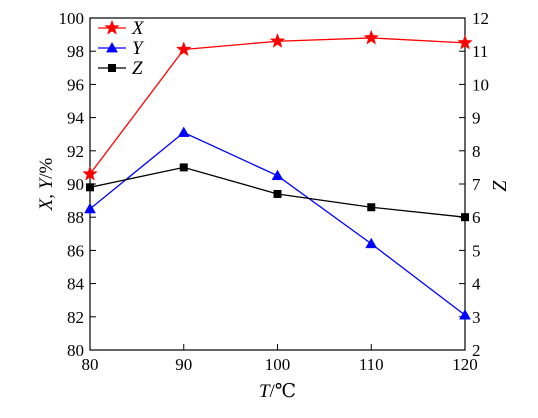 The height and width of the screenshot is (418, 538). What do you see at coordinates (476, 118) in the screenshot?
I see `y-right-tick-label: 9` at bounding box center [476, 118].